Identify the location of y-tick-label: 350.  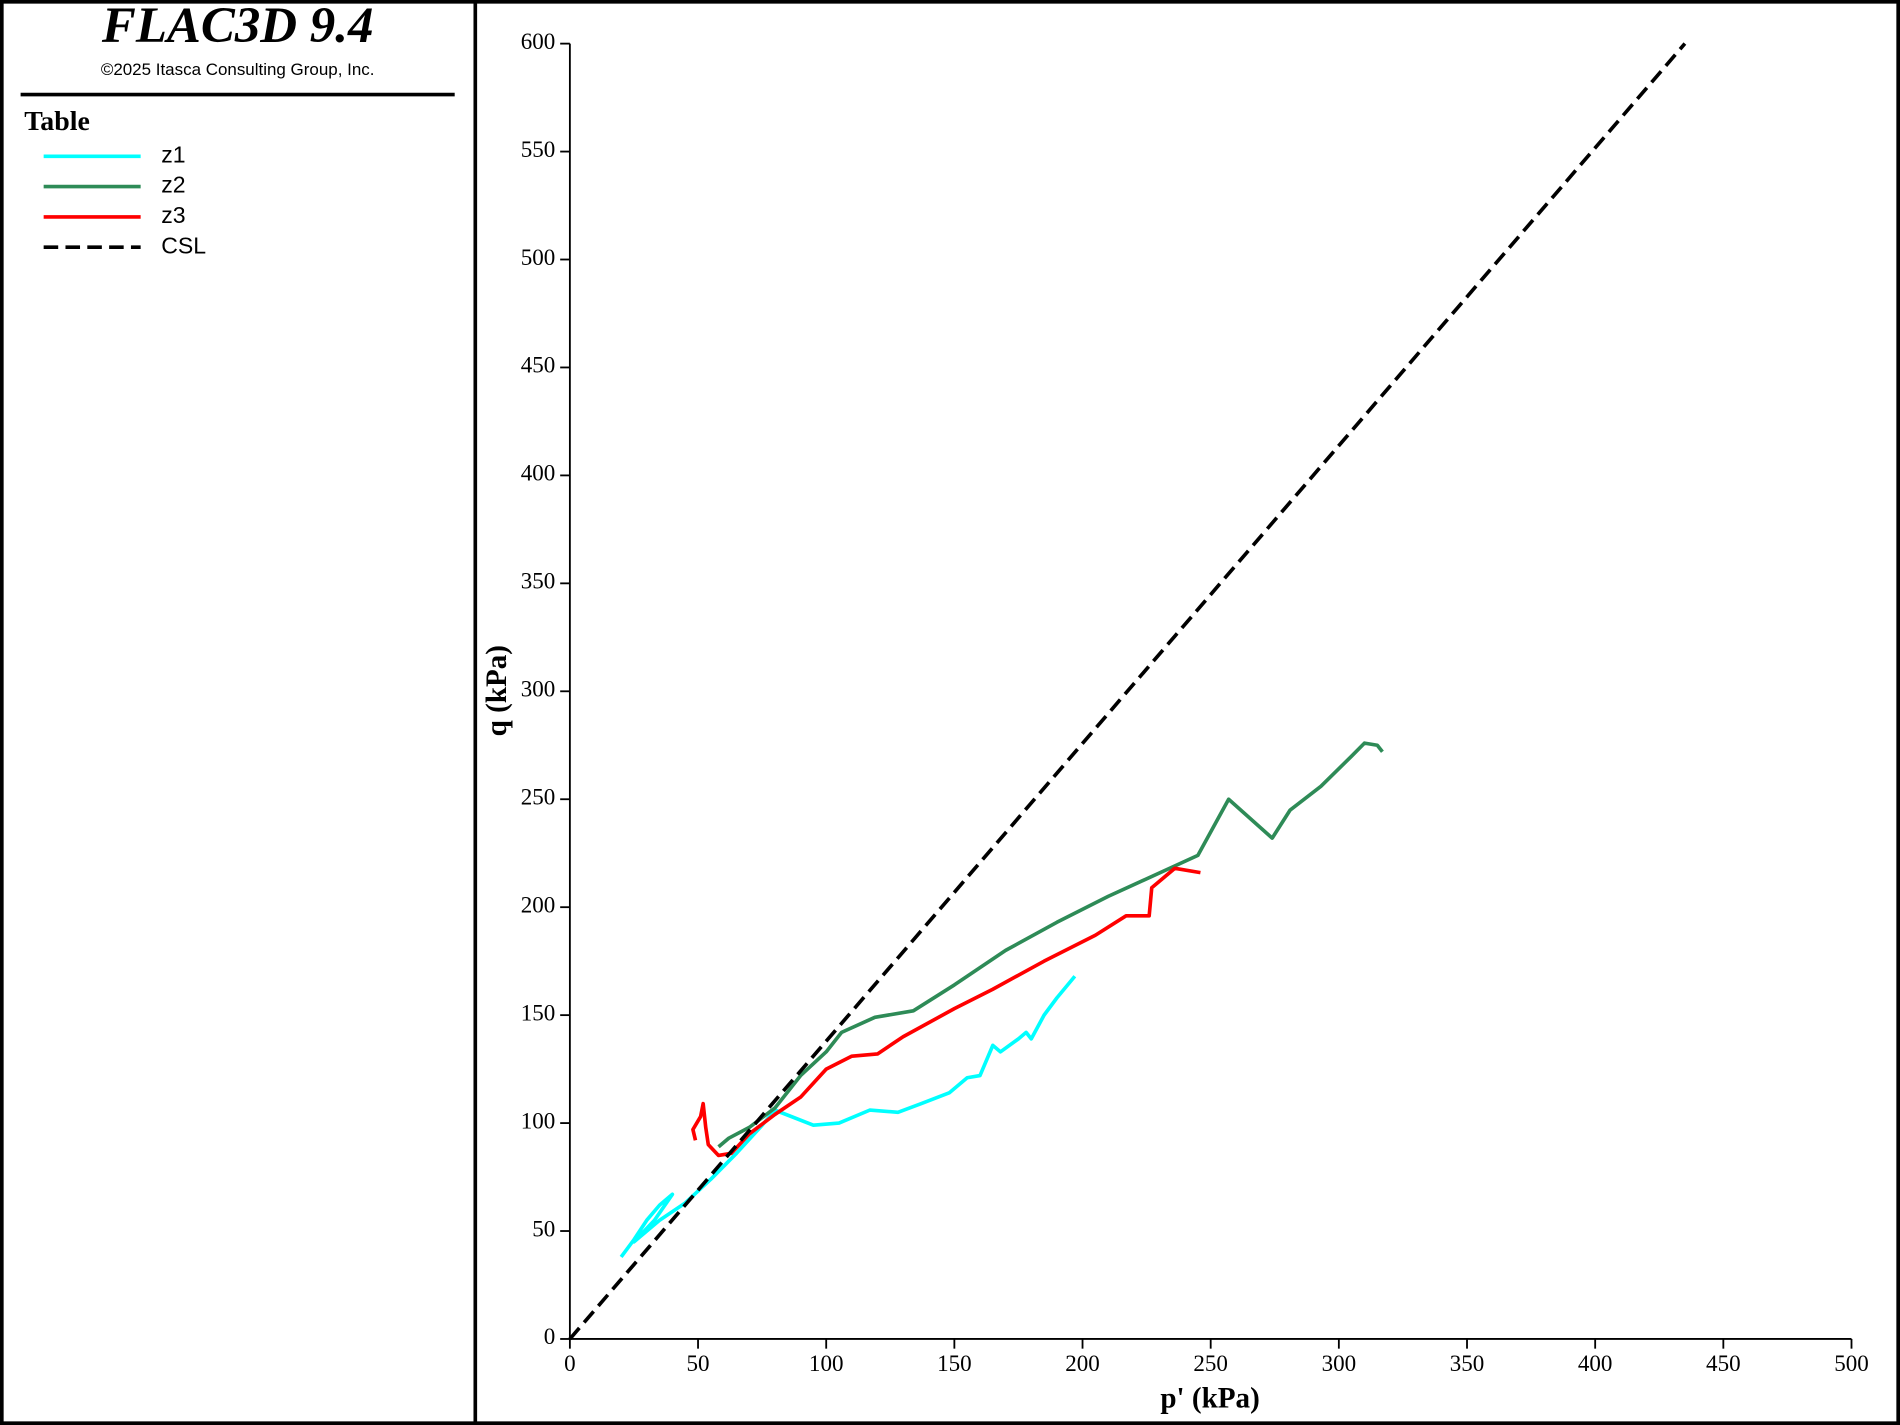
(538, 581).